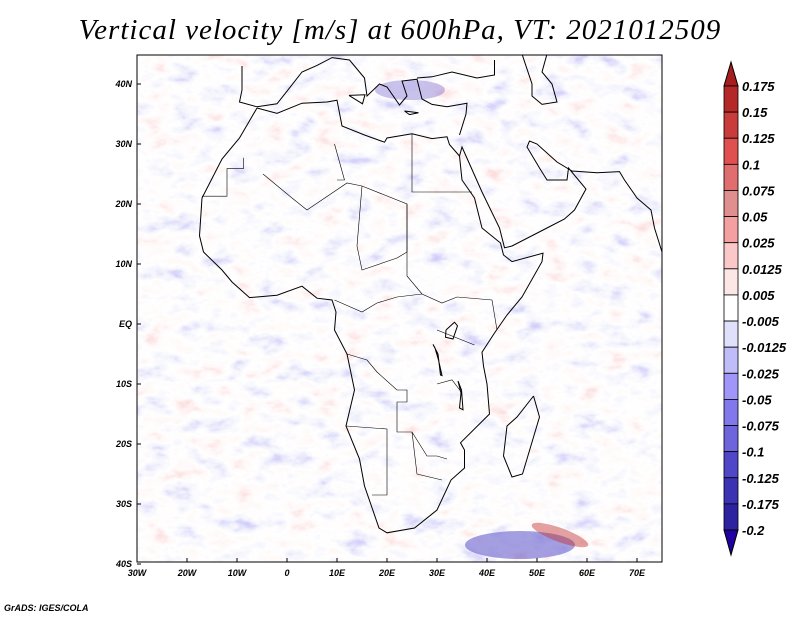  Describe the element at coordinates (123, 204) in the screenshot. I see `lat-label: 20N` at that location.